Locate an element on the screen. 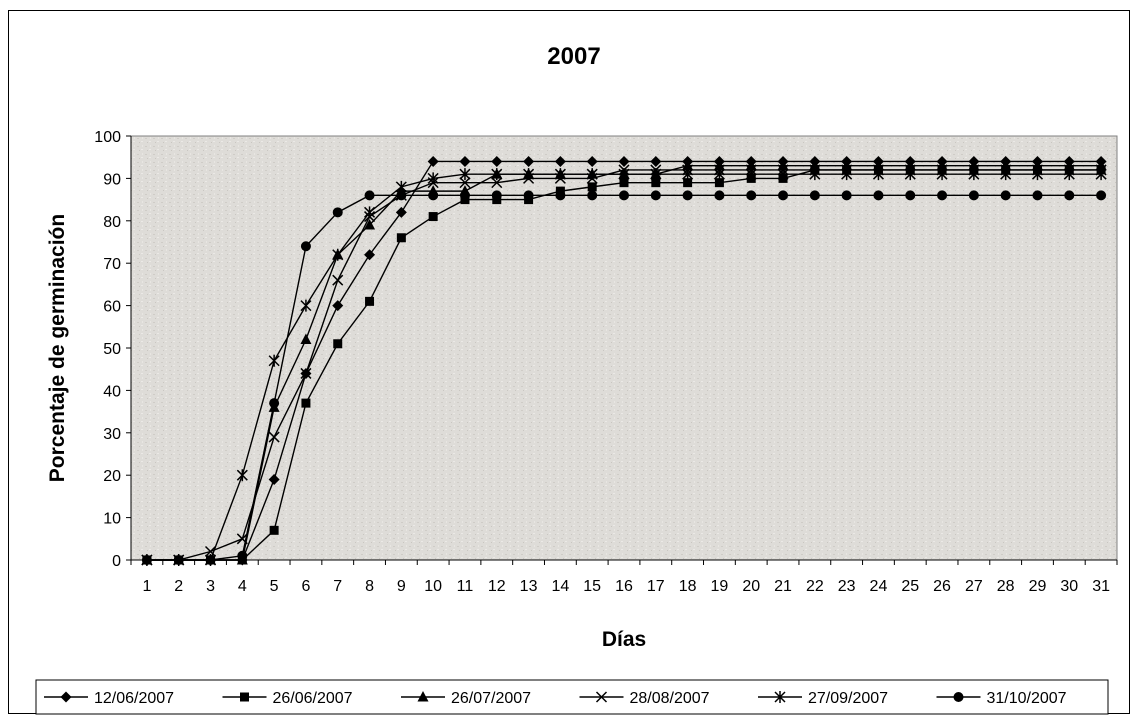  legend-item: 26/07/2007 is located at coordinates (466, 698).